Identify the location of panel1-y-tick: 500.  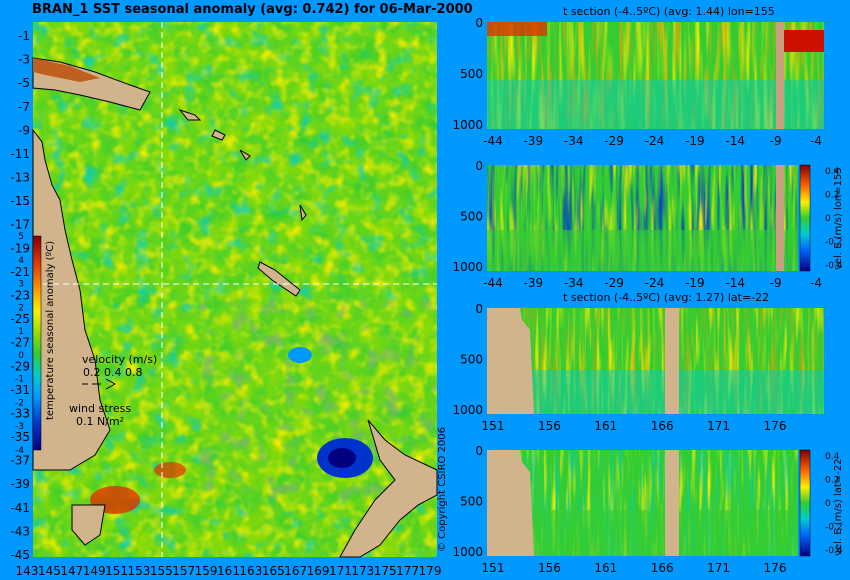
(471, 74).